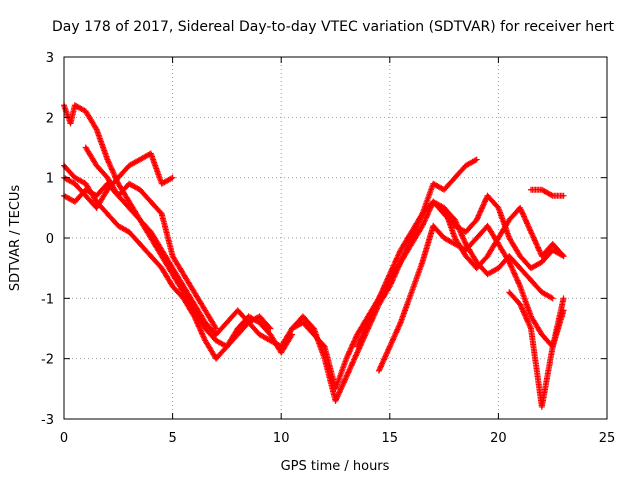 Image resolution: width=640 pixels, height=480 pixels. What do you see at coordinates (281, 438) in the screenshot?
I see `x-tick-label: 10` at bounding box center [281, 438].